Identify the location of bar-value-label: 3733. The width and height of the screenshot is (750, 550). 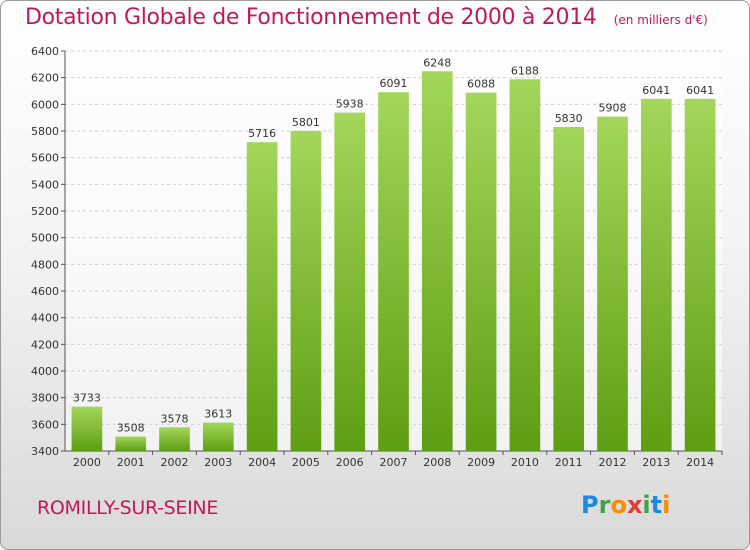
(87, 398).